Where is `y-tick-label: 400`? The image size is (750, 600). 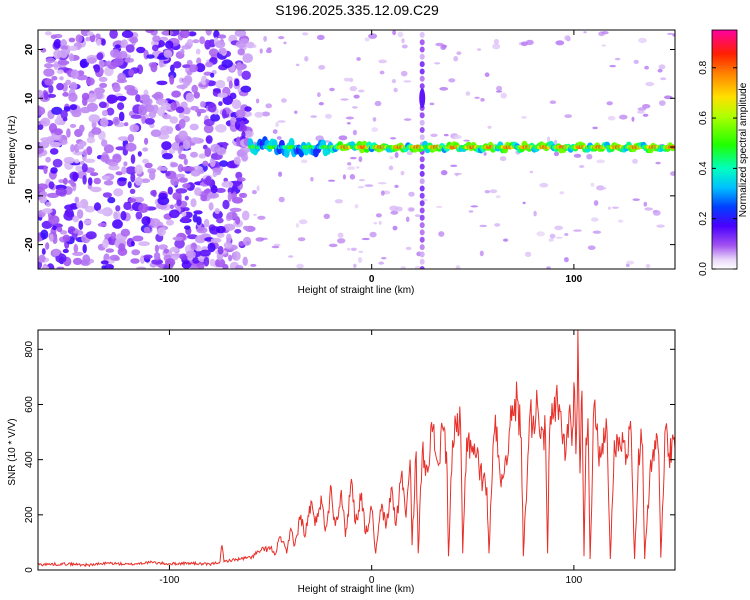 y-tick-label: 400 is located at coordinates (29, 459).